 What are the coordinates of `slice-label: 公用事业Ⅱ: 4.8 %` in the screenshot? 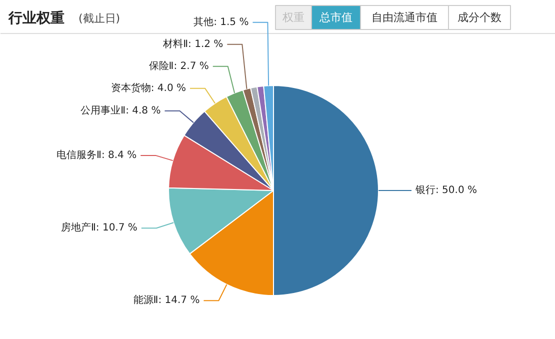 It's located at (120, 110).